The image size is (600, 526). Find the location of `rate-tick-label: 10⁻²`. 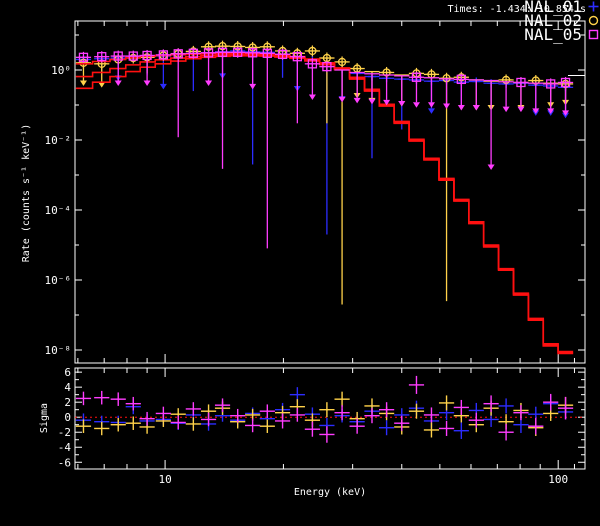

rate-tick-label: 10⁻² is located at coordinates (58, 140).